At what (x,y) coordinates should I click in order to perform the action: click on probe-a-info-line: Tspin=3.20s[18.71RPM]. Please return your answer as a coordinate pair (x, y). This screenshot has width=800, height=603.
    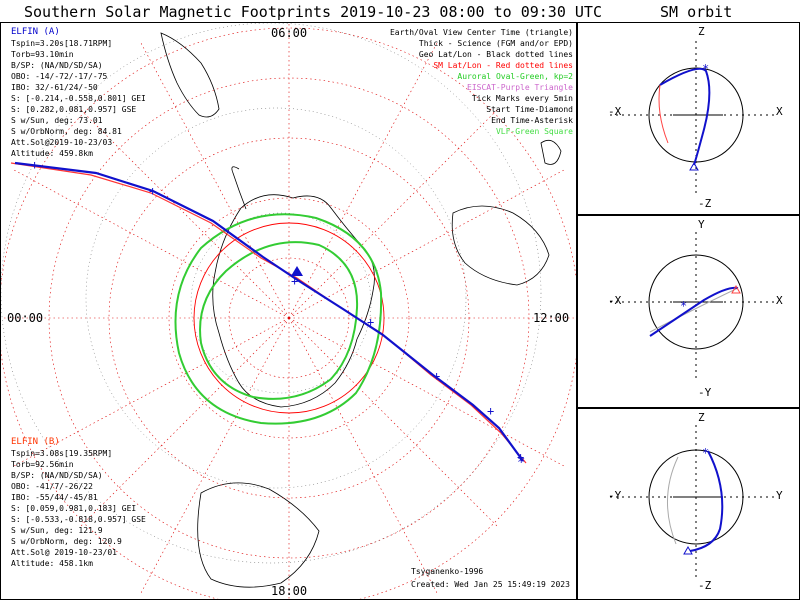
    Looking at the image, I should click on (62, 43).